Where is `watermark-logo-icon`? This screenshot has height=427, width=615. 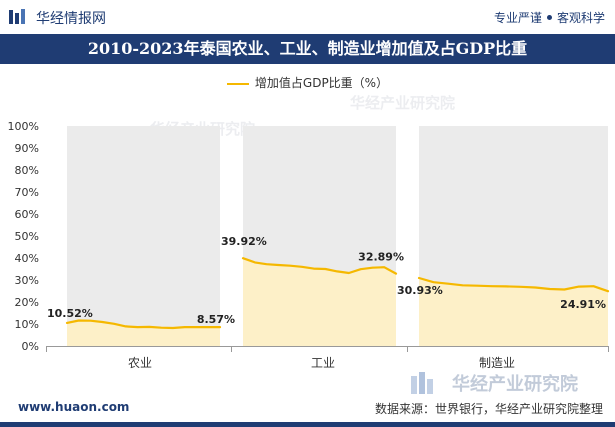
watermark-logo-icon is located at coordinates (422, 383).